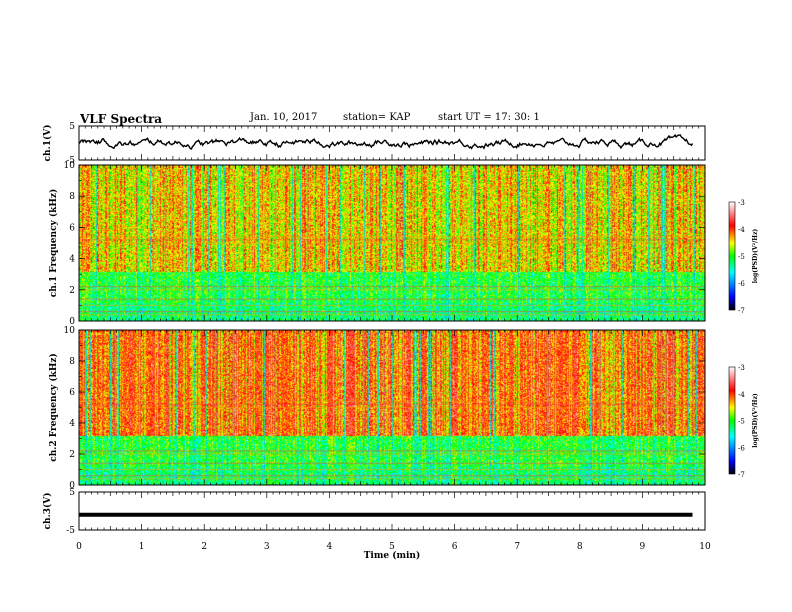 This screenshot has width=792, height=612. I want to click on x-tick-label: 1, so click(142, 547).